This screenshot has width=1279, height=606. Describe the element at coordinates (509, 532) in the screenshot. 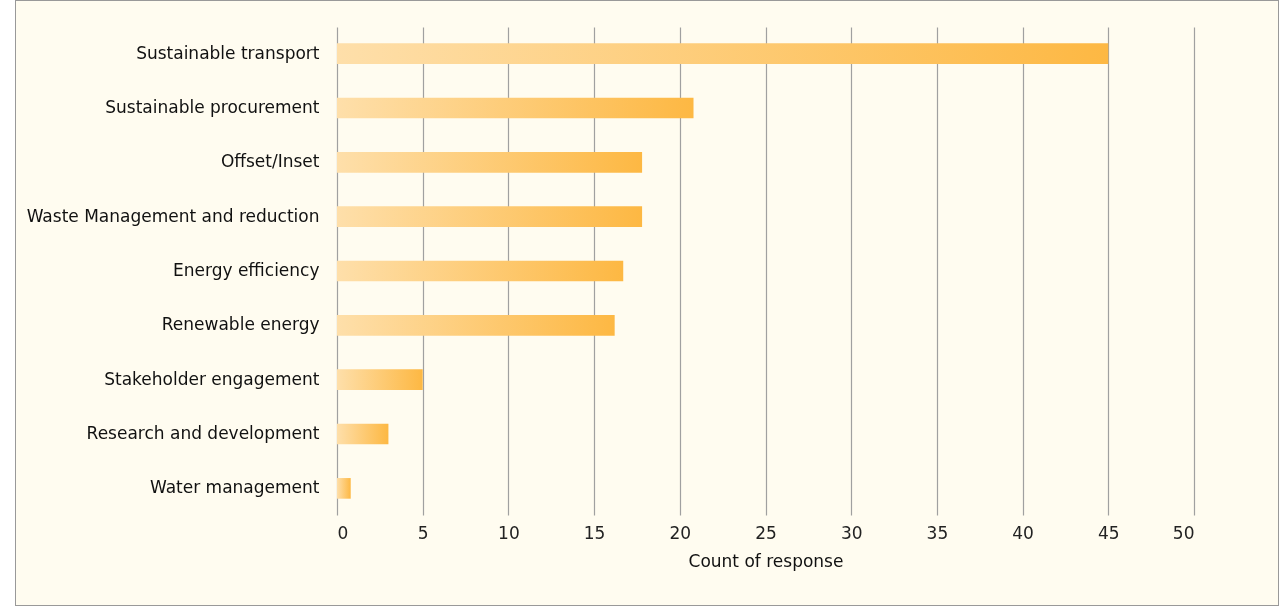

I see `x-tick-label: 10` at that location.